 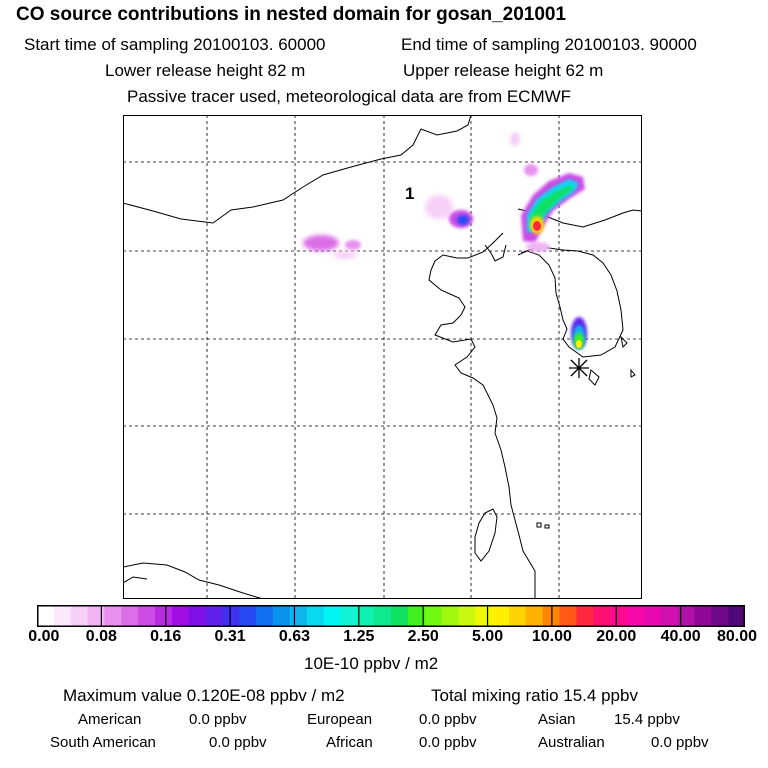 What do you see at coordinates (205, 70) in the screenshot?
I see `lower-release-label: Lower release height 82 m` at bounding box center [205, 70].